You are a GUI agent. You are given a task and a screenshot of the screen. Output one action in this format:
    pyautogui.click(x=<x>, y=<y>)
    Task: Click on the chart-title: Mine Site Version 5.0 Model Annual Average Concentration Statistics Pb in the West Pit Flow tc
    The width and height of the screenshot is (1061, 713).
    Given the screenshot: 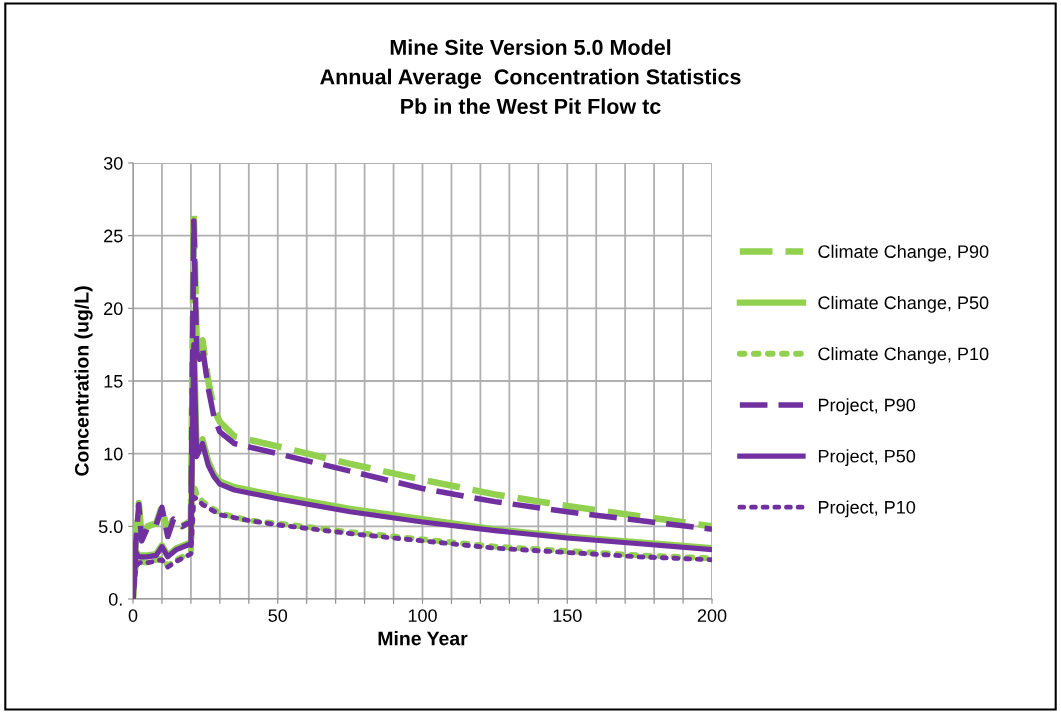 What is the action you would take?
    pyautogui.click(x=530, y=76)
    